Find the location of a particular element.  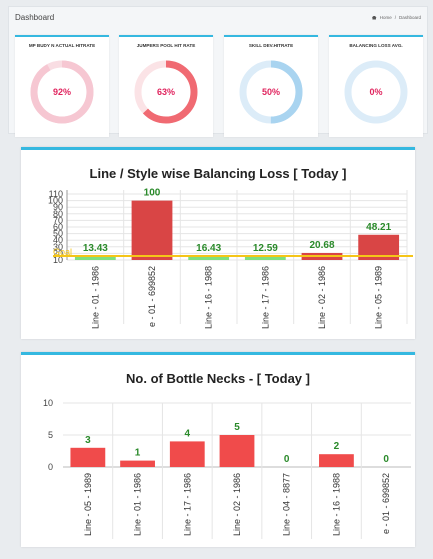

x-tick-label: Line - 04 - 8877 is located at coordinates (287, 504).